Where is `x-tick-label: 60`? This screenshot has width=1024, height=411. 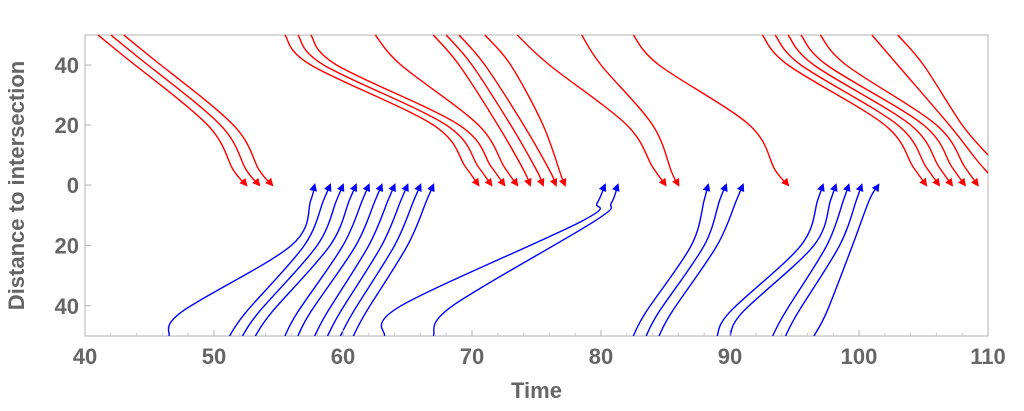 x-tick-label: 60 is located at coordinates (343, 356).